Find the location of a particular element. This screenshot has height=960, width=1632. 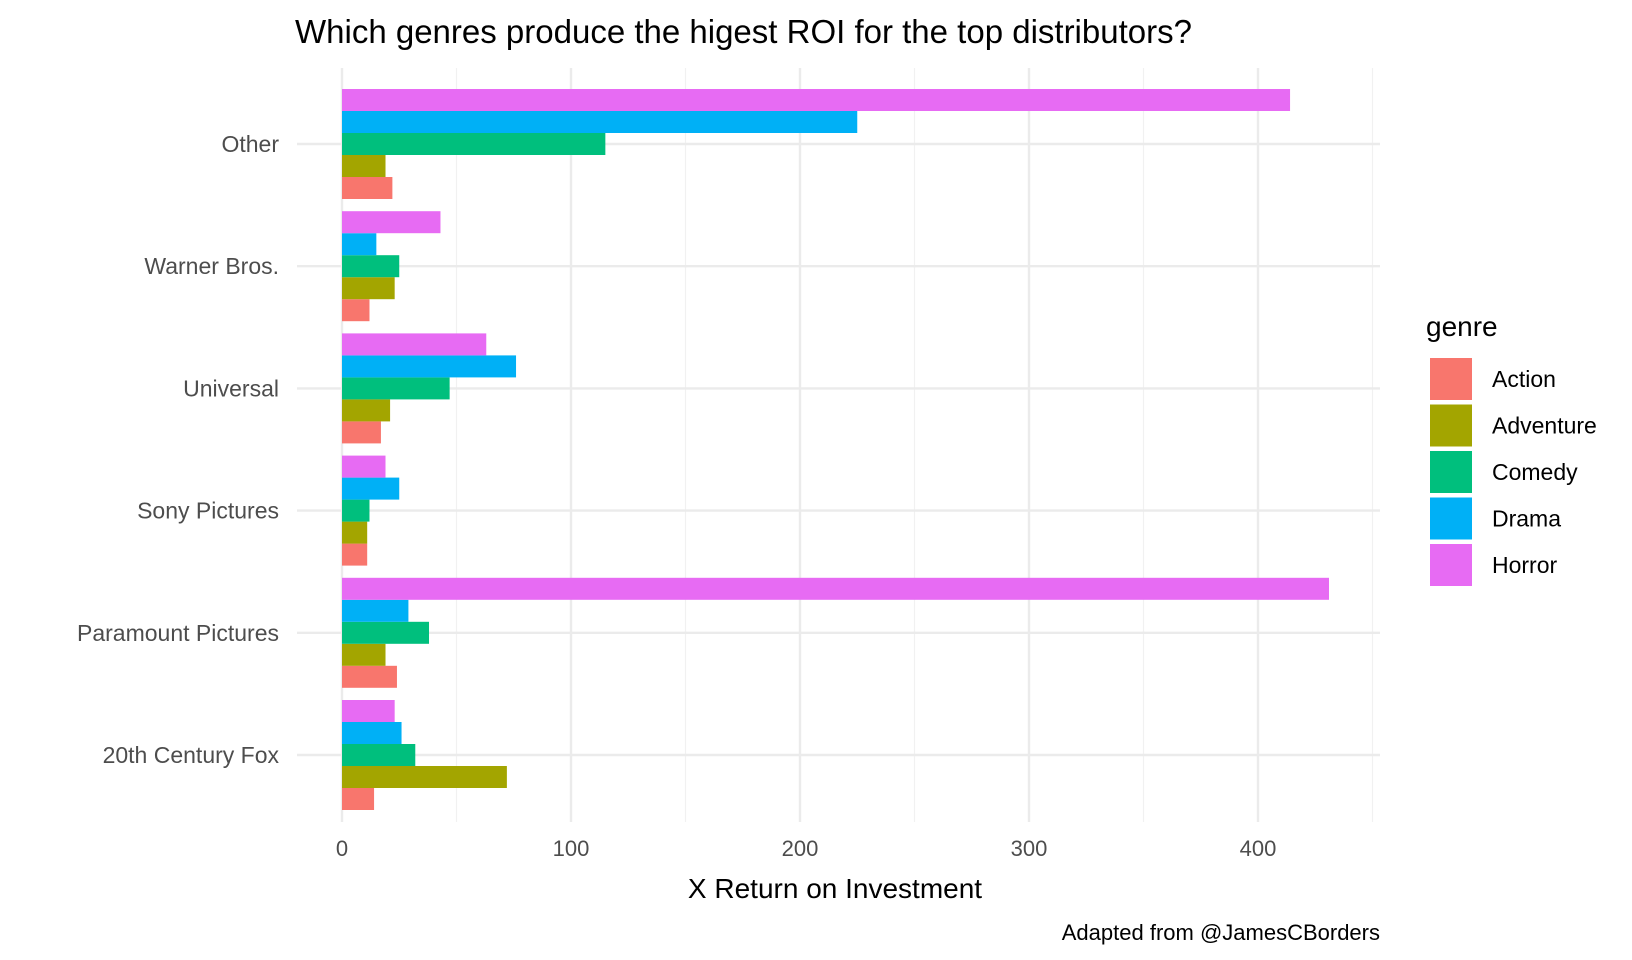

bar-action-other is located at coordinates (367, 188).